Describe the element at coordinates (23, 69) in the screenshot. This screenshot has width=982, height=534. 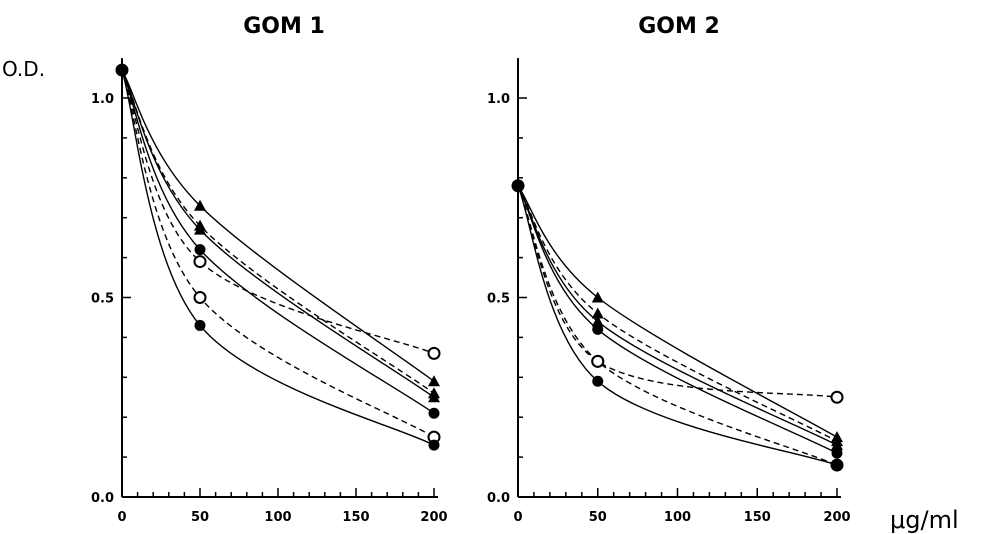
I see `y-axis-label: O.D.` at that location.